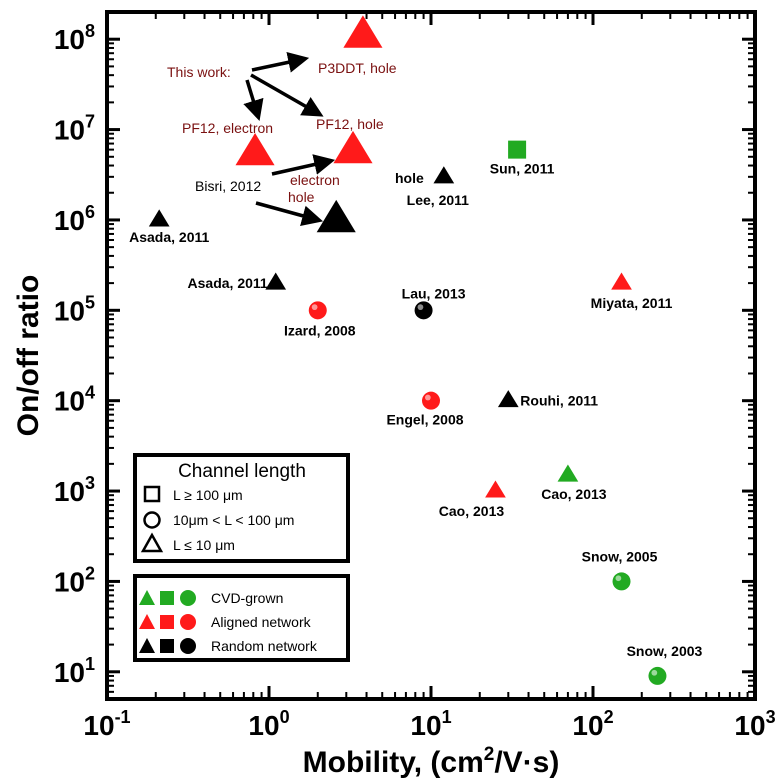 This screenshot has width=779, height=781. Describe the element at coordinates (289, 213) in the screenshot. I see `arrow-bisri-hole` at that location.